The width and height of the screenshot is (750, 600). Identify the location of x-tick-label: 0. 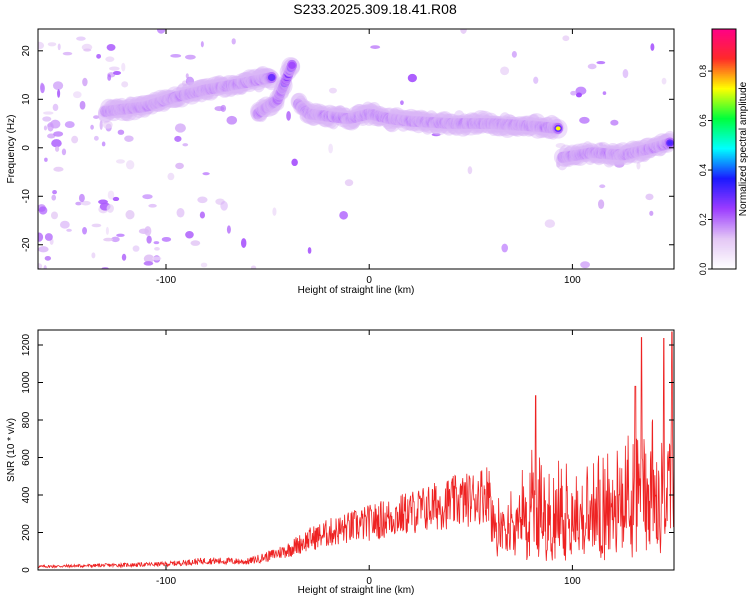
(369, 280).